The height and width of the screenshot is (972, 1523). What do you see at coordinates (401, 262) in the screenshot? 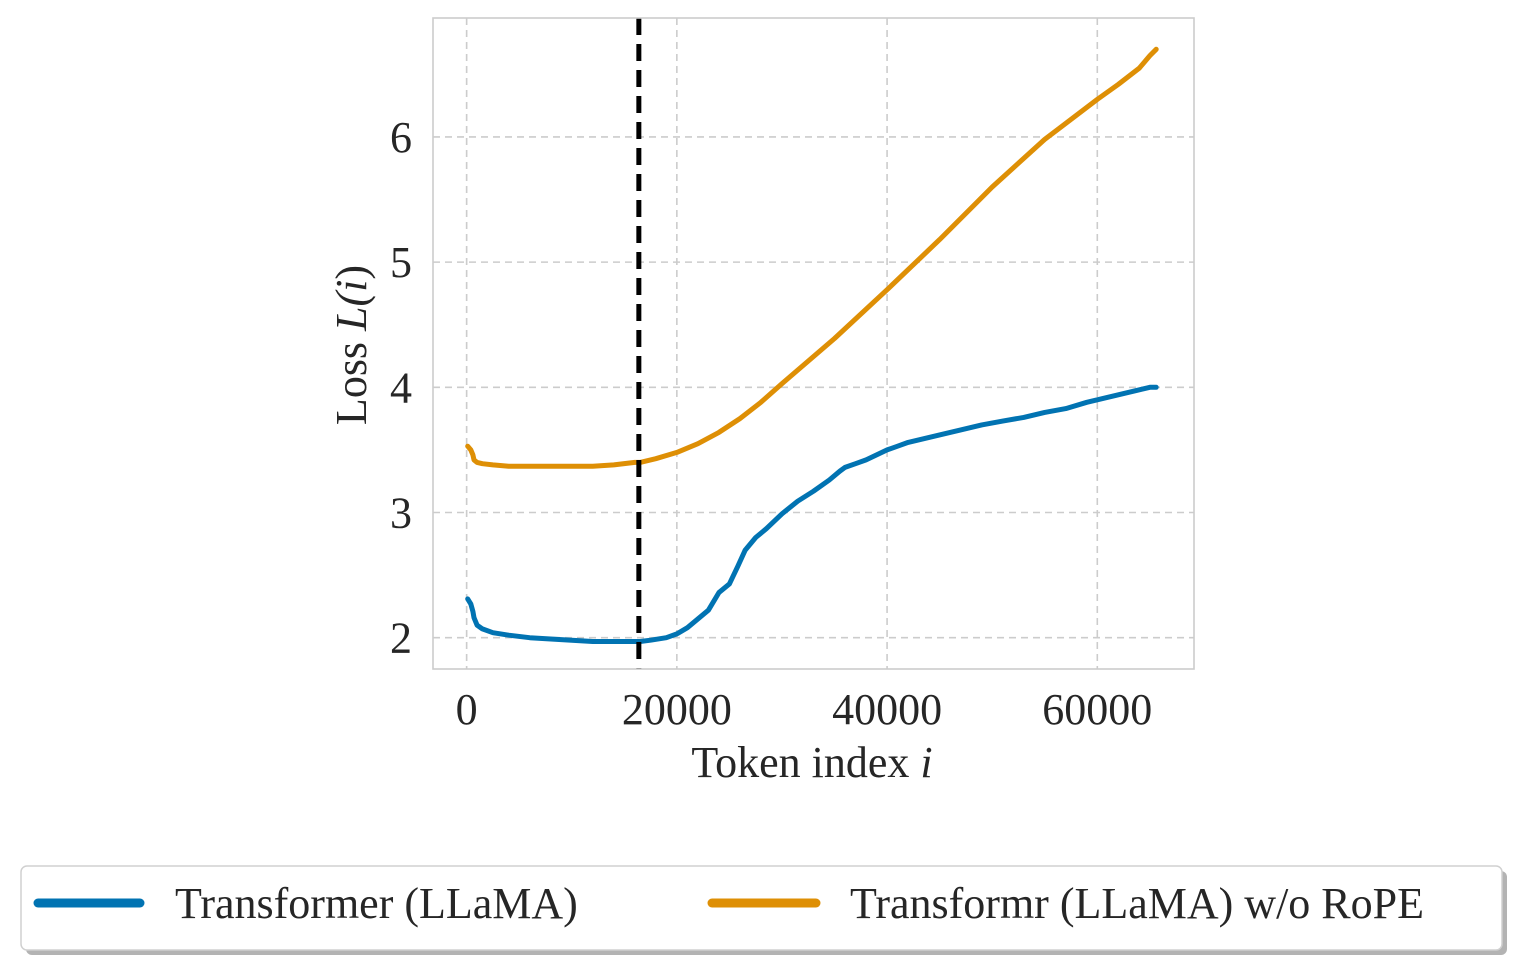
I see `y-tick-label: 5` at bounding box center [401, 262].